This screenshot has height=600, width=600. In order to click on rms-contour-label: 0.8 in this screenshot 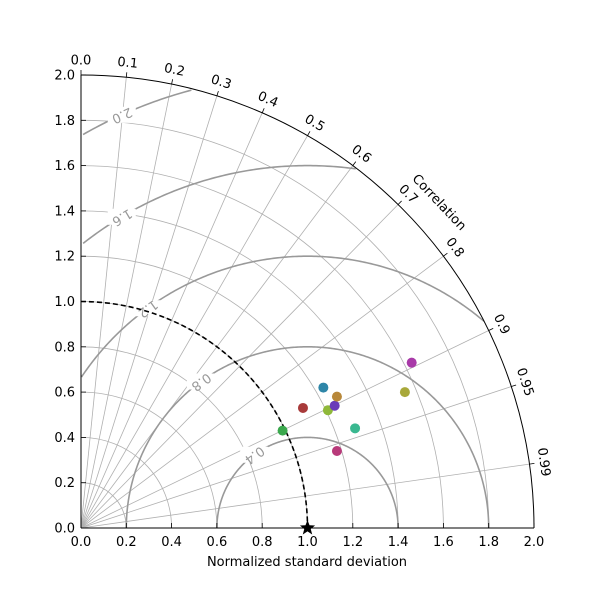, I will do `click(201, 381)`.